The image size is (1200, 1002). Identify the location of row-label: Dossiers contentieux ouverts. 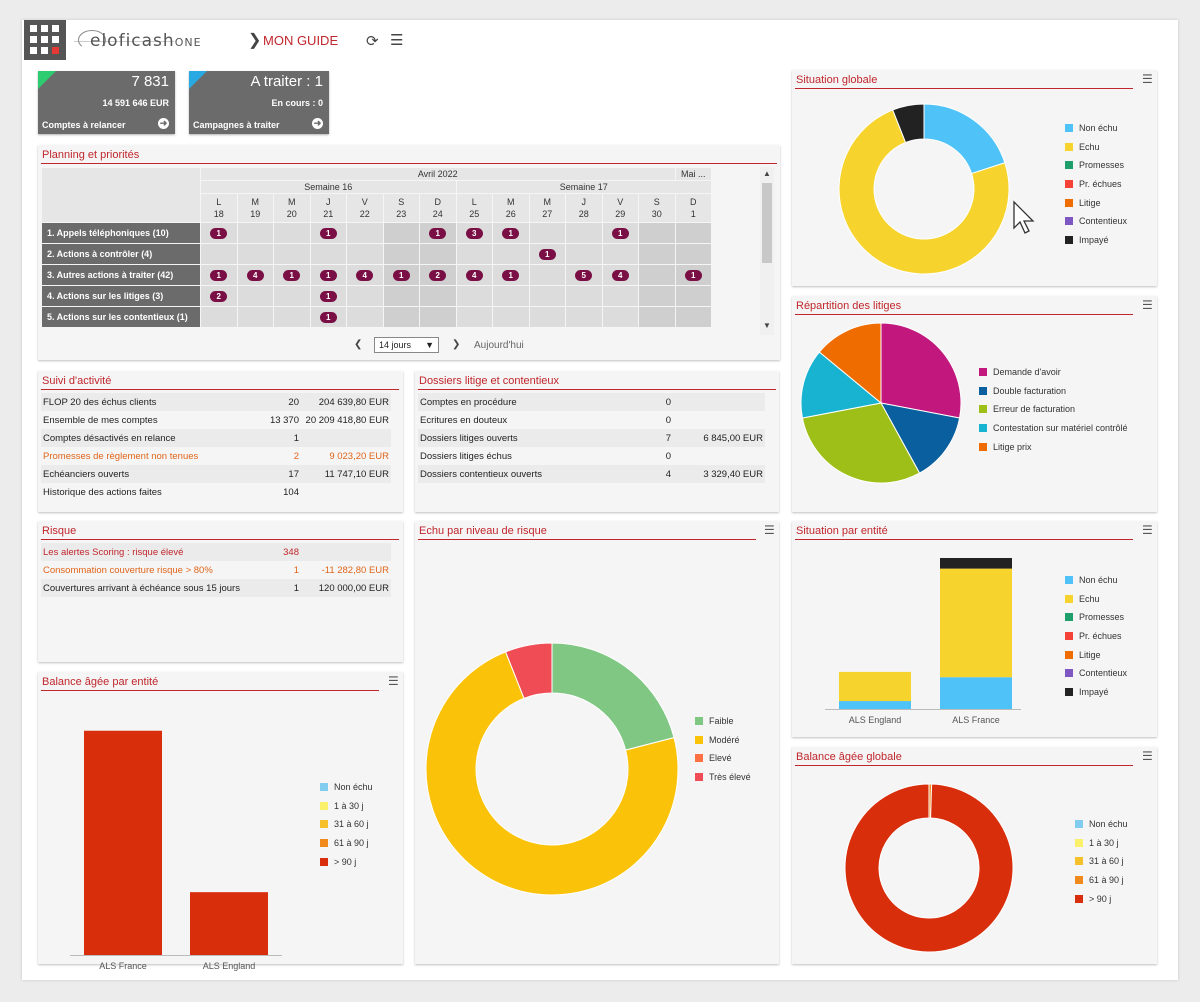
(528, 474).